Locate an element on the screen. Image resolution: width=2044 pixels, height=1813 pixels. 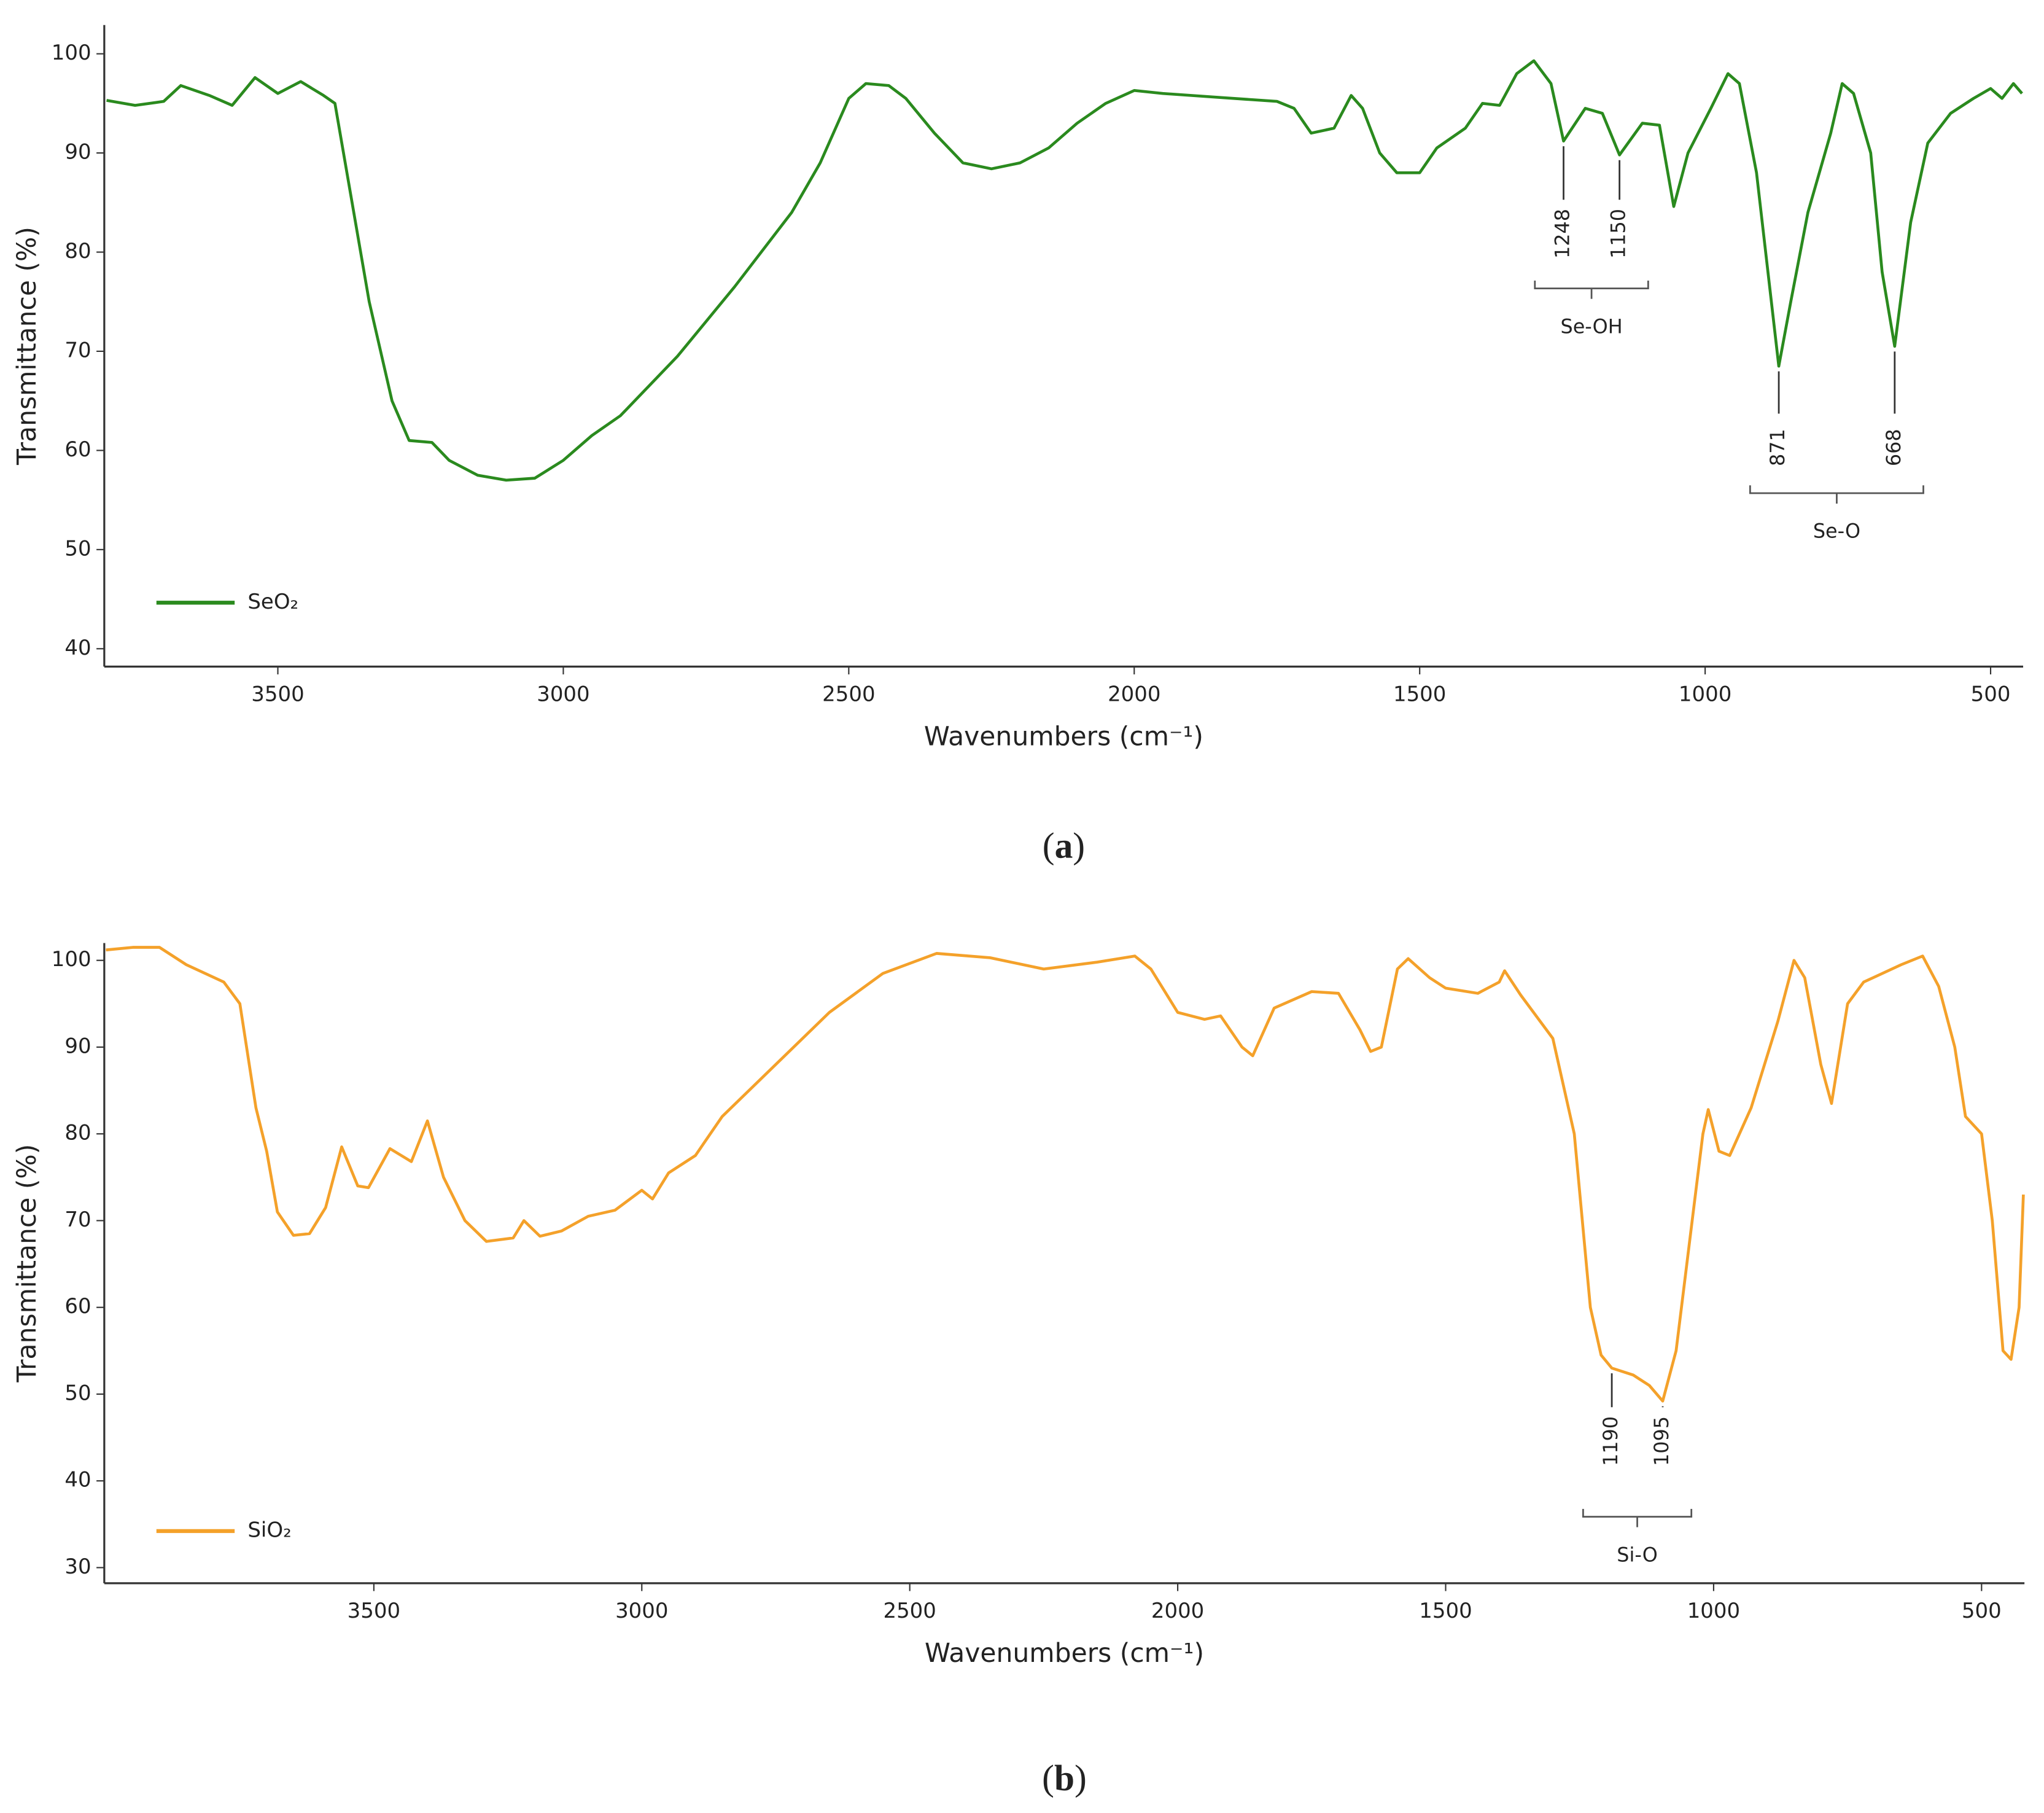
group-label: Se-O is located at coordinates (1836, 531).